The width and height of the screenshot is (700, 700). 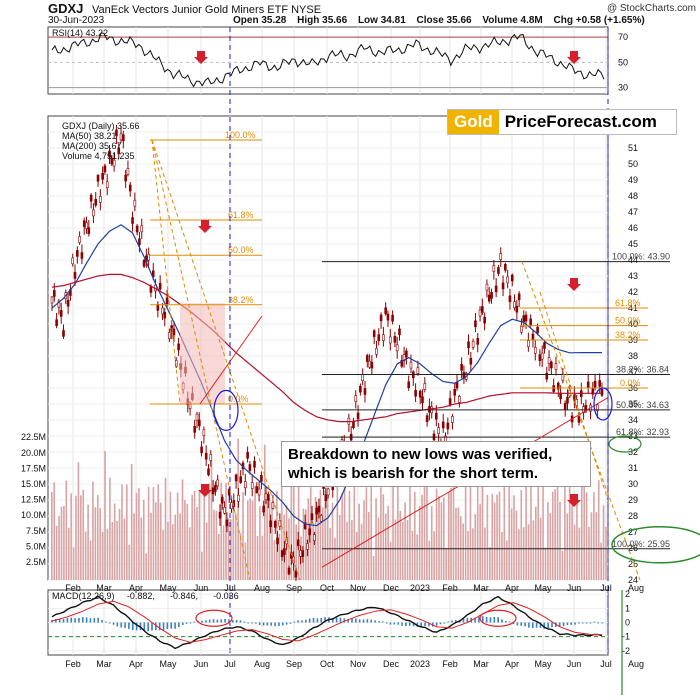 What do you see at coordinates (230, 588) in the screenshot?
I see `month-tick-label: Jul` at bounding box center [230, 588].